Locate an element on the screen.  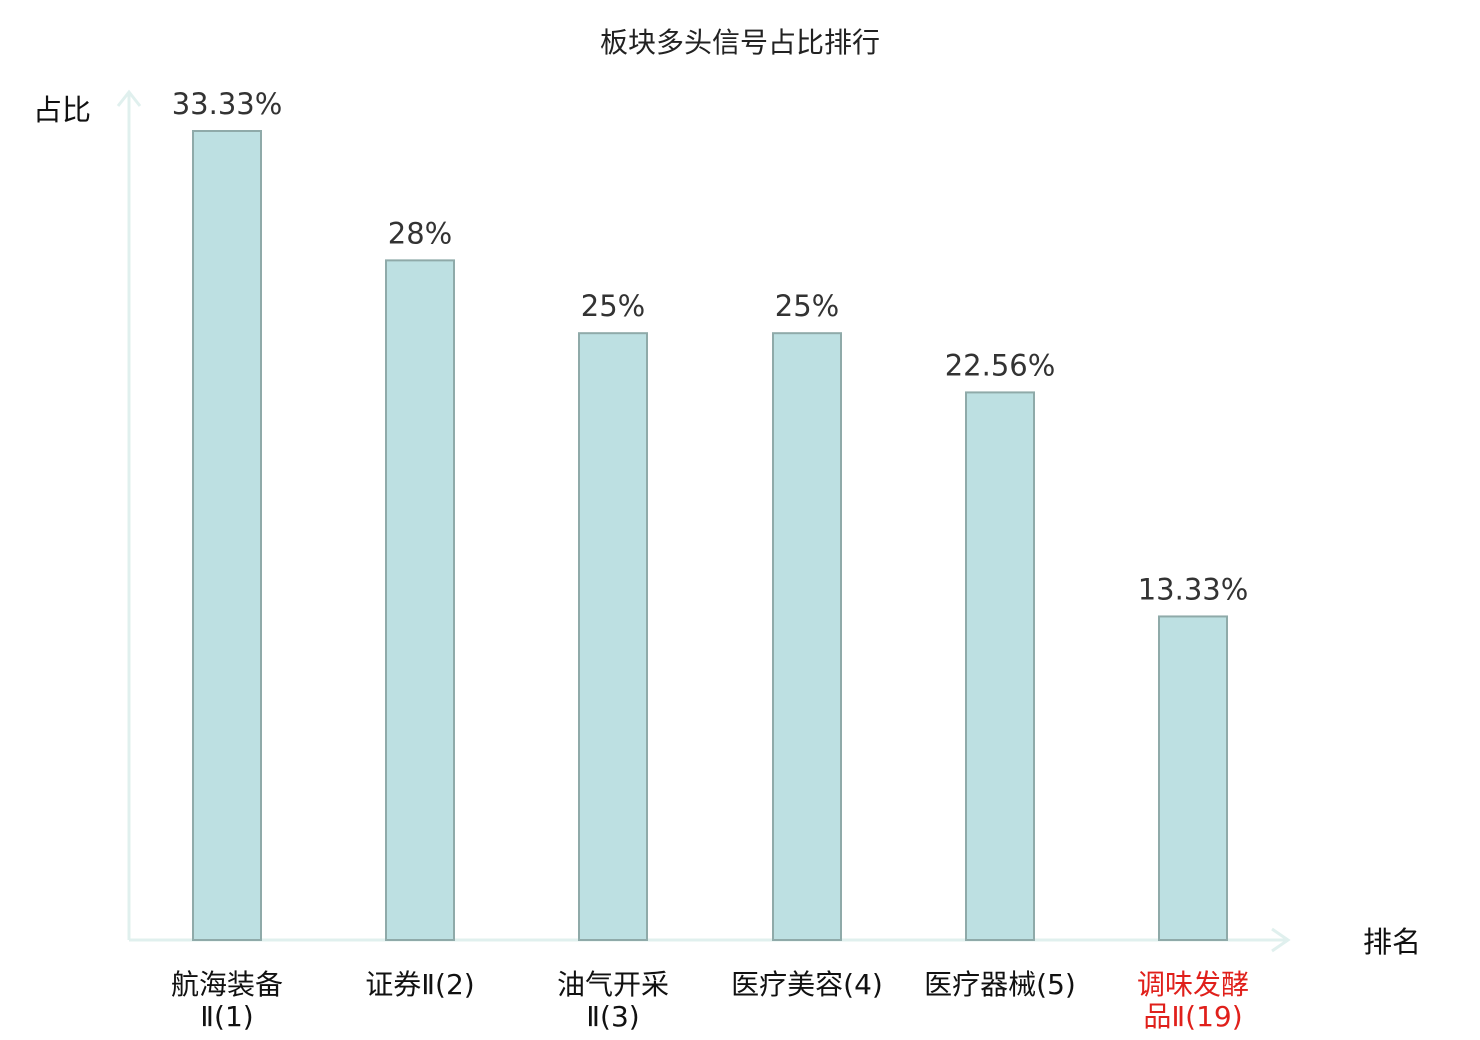
y-axis-arrow is located at coordinates (129, 98).